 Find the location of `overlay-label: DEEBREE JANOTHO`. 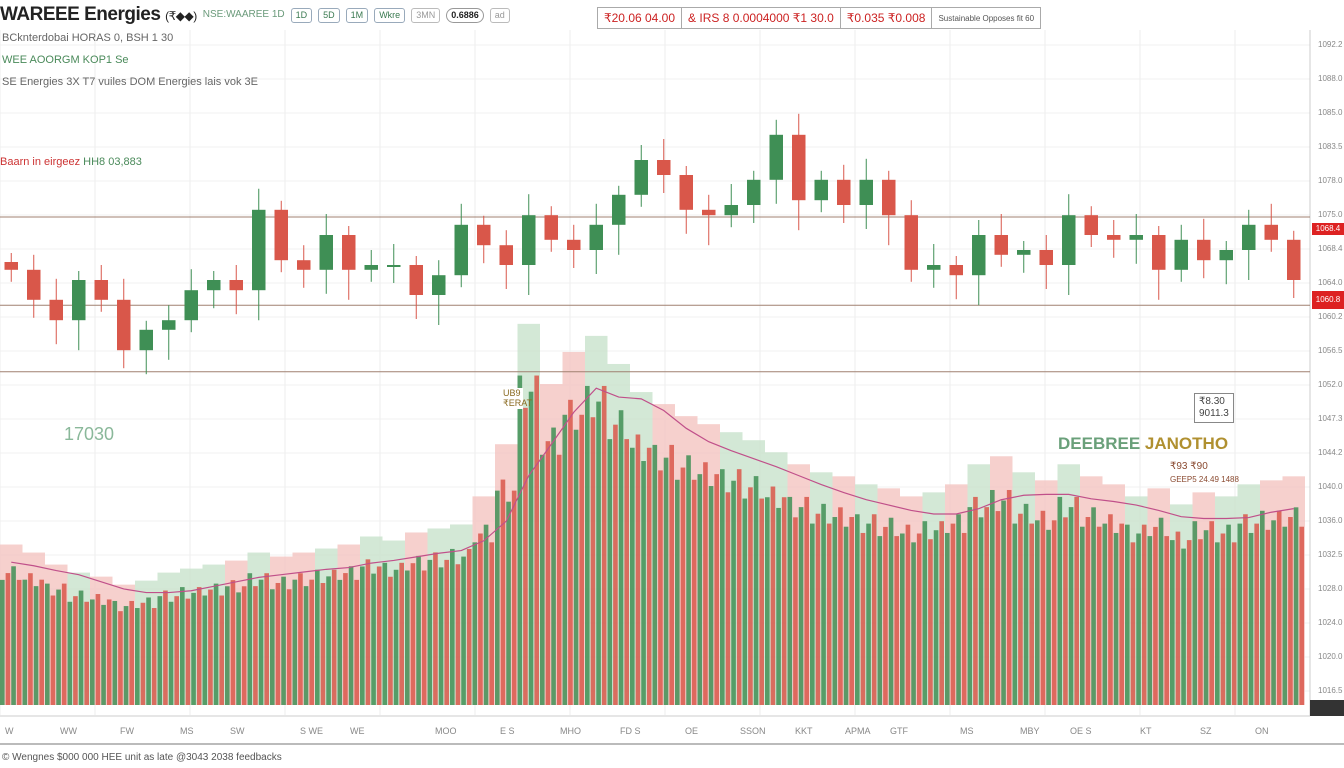

overlay-label: DEEBREE JANOTHO is located at coordinates (1143, 443).